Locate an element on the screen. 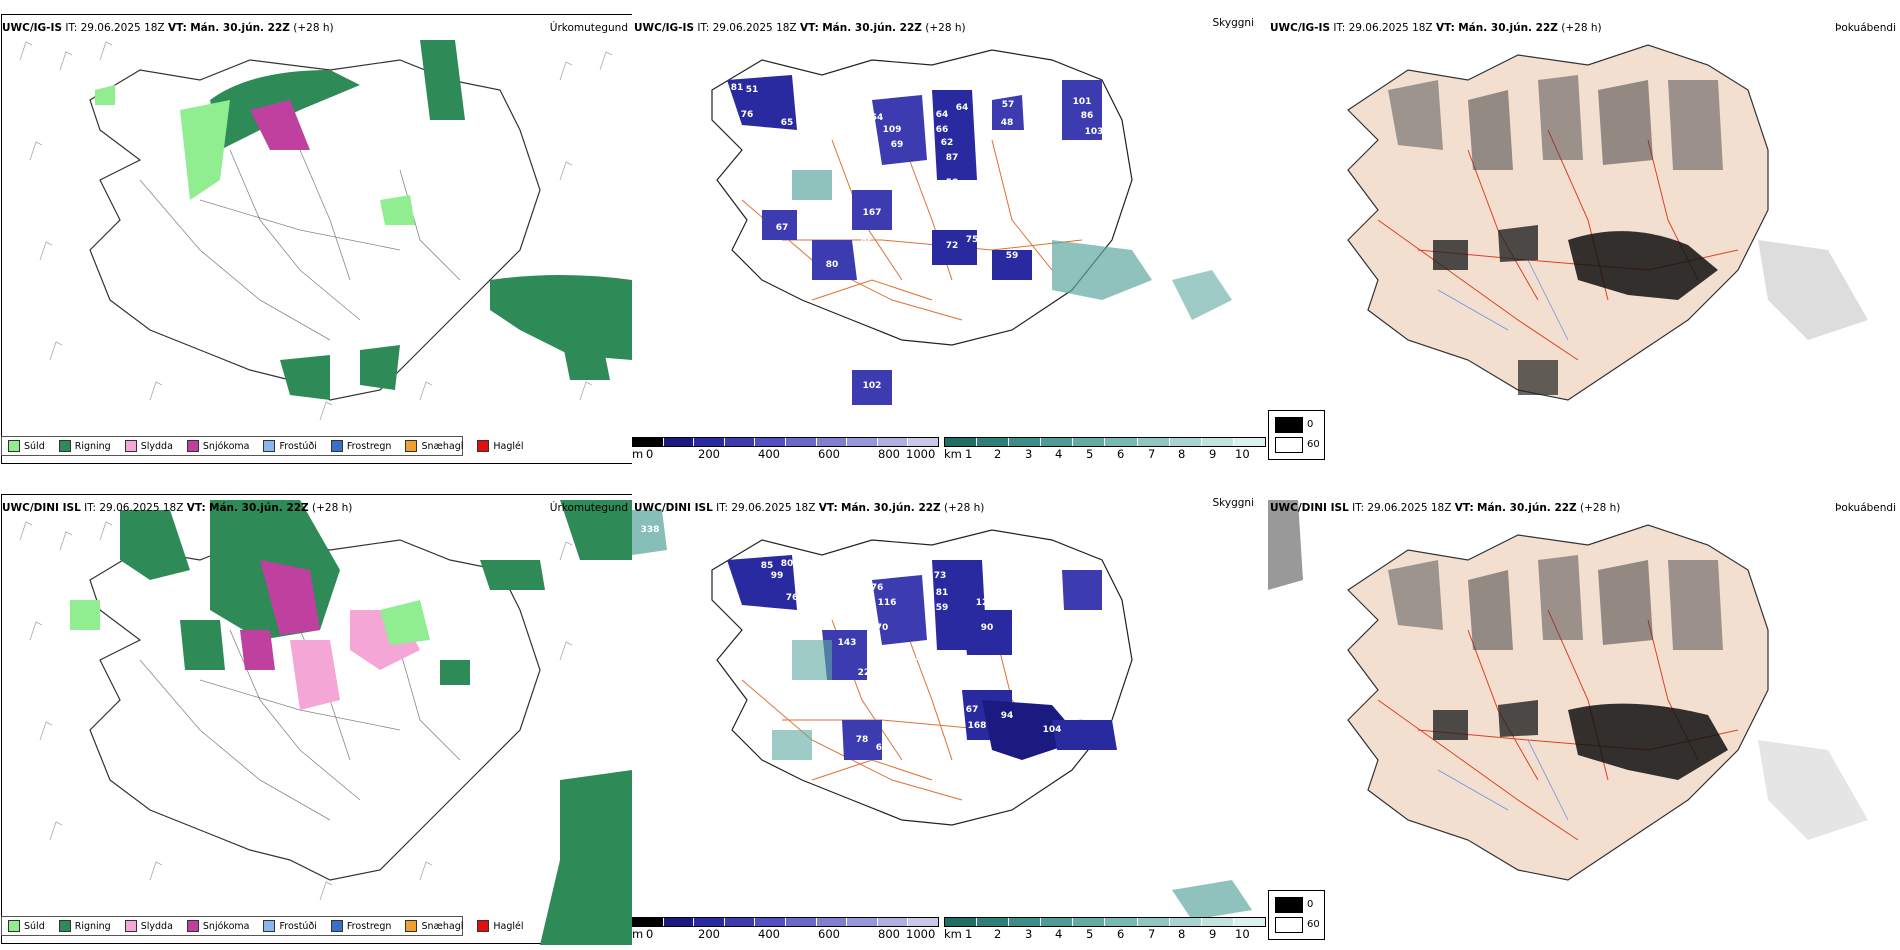 The height and width of the screenshot is (950, 1900). cb-label: 60 is located at coordinates (882, 748).